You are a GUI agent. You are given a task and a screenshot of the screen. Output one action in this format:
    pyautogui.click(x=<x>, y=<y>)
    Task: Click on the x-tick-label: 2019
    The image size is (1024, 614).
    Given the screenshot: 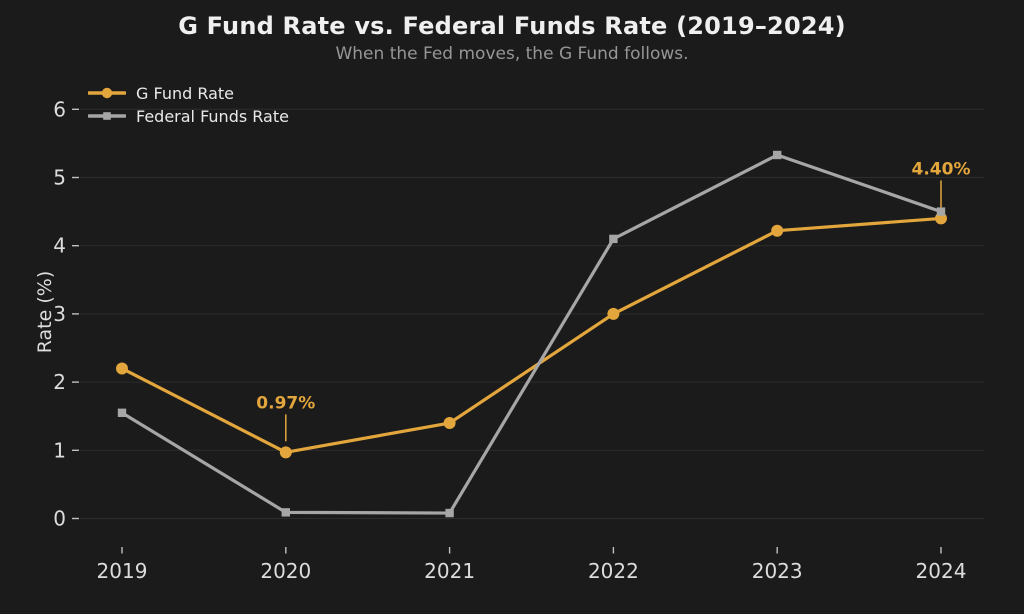 What is the action you would take?
    pyautogui.click(x=122, y=571)
    